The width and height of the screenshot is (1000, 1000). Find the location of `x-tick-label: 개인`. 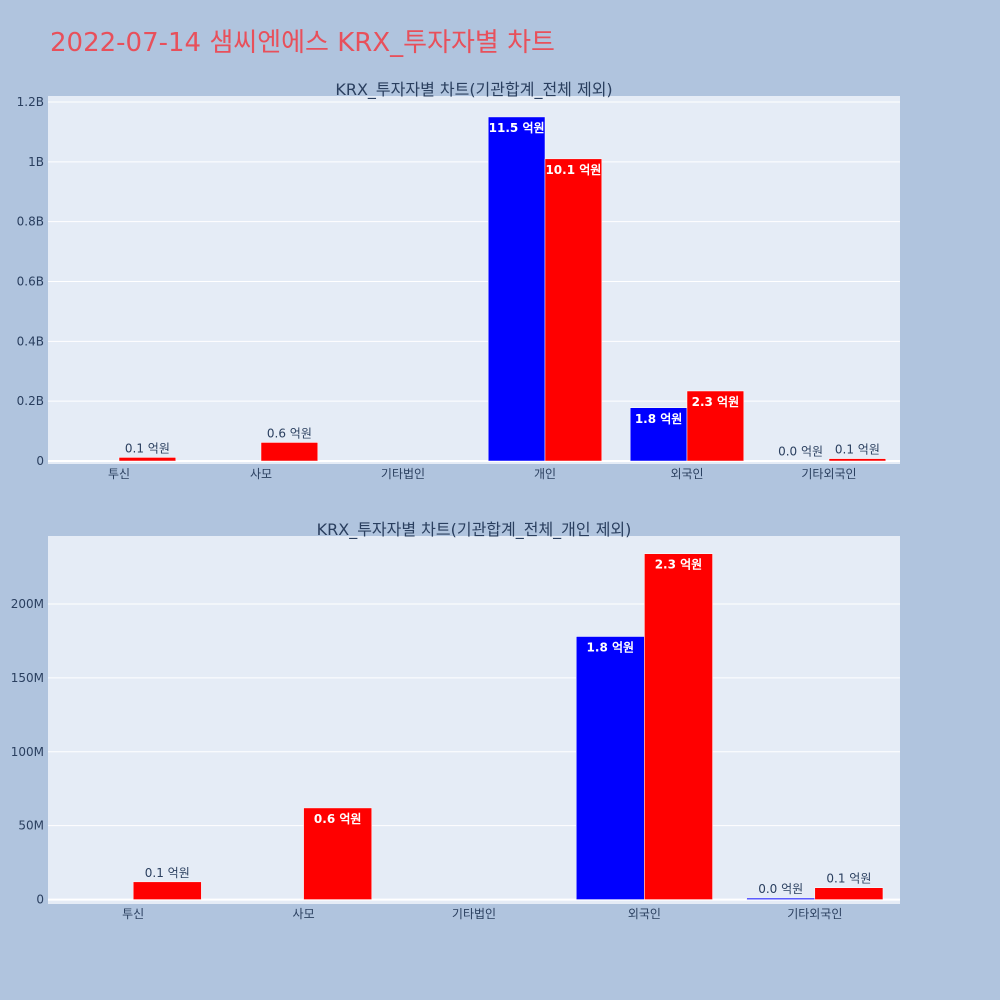

x-tick-label: 개인 is located at coordinates (545, 474).